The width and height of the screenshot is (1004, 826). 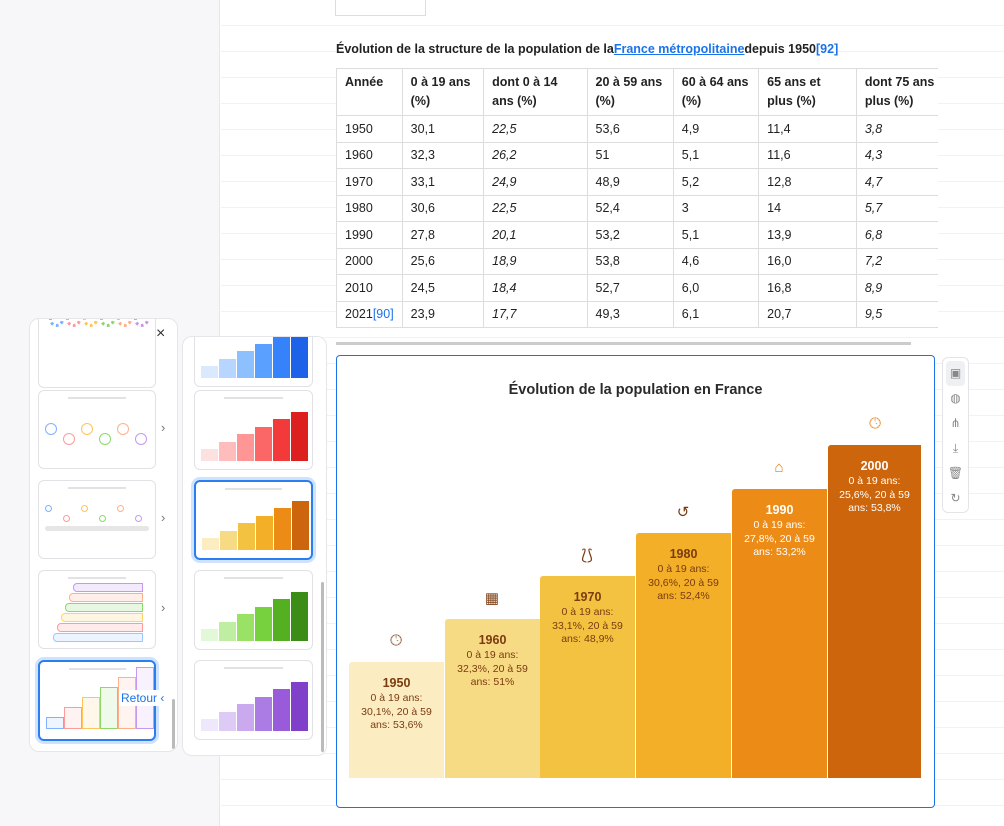 What do you see at coordinates (97, 519) in the screenshot?
I see `road-timeline-template` at bounding box center [97, 519].